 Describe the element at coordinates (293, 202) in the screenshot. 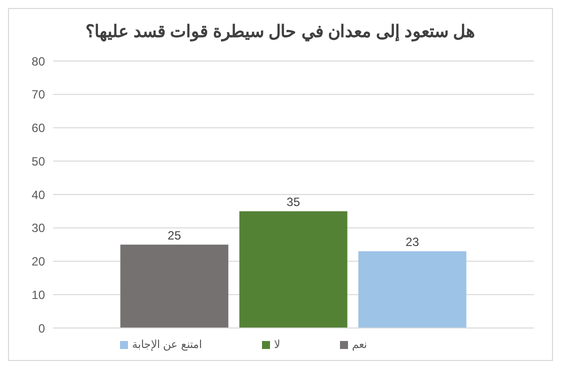

I see `data-label: 35` at that location.